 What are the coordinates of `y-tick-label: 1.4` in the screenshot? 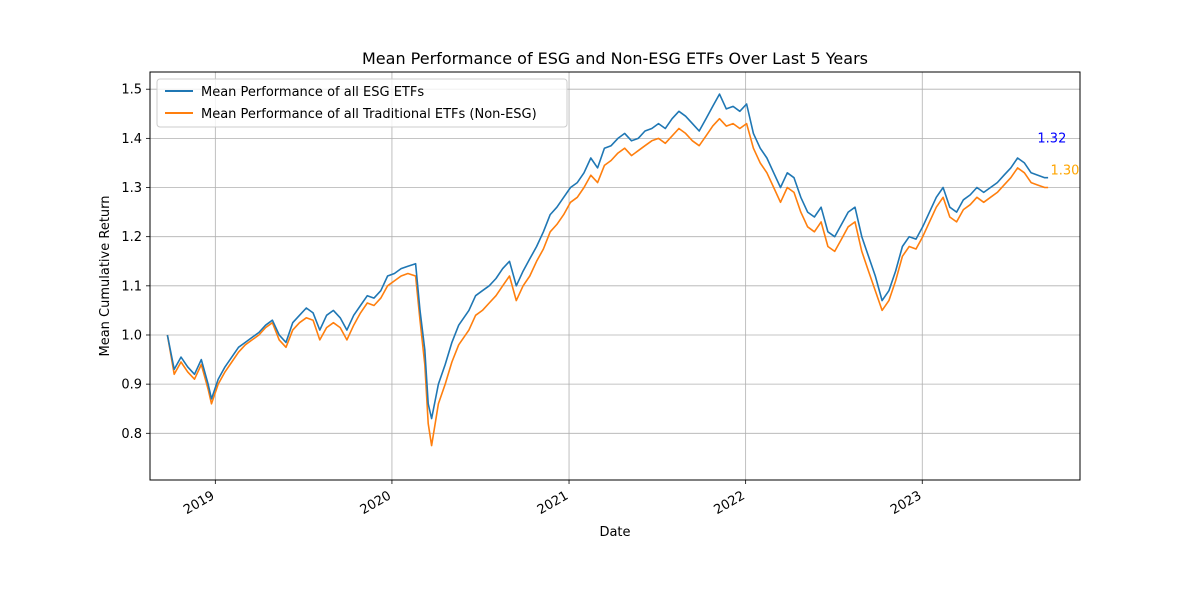 It's located at (131, 139).